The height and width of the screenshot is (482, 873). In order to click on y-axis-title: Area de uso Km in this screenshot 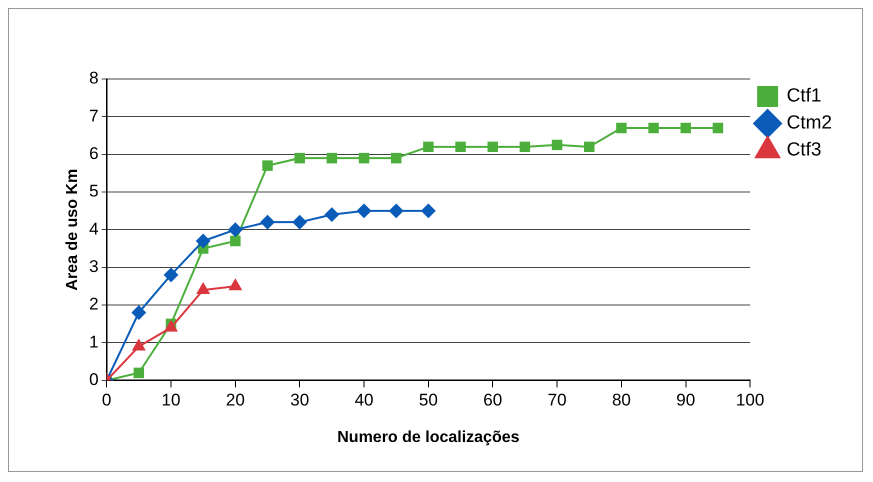, I will do `click(73, 229)`.